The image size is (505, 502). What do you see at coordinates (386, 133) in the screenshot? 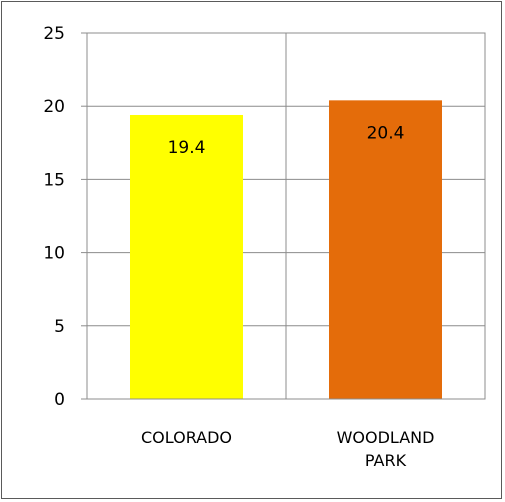
I see `data-label-1: 20.4` at bounding box center [386, 133].